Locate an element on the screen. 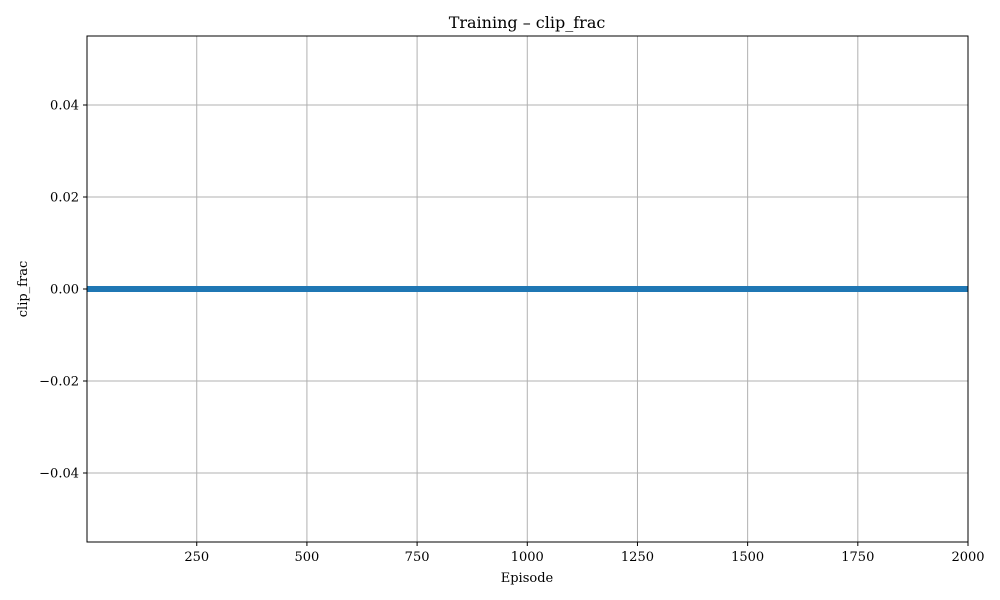  x-tick-label: 250 is located at coordinates (196, 557).